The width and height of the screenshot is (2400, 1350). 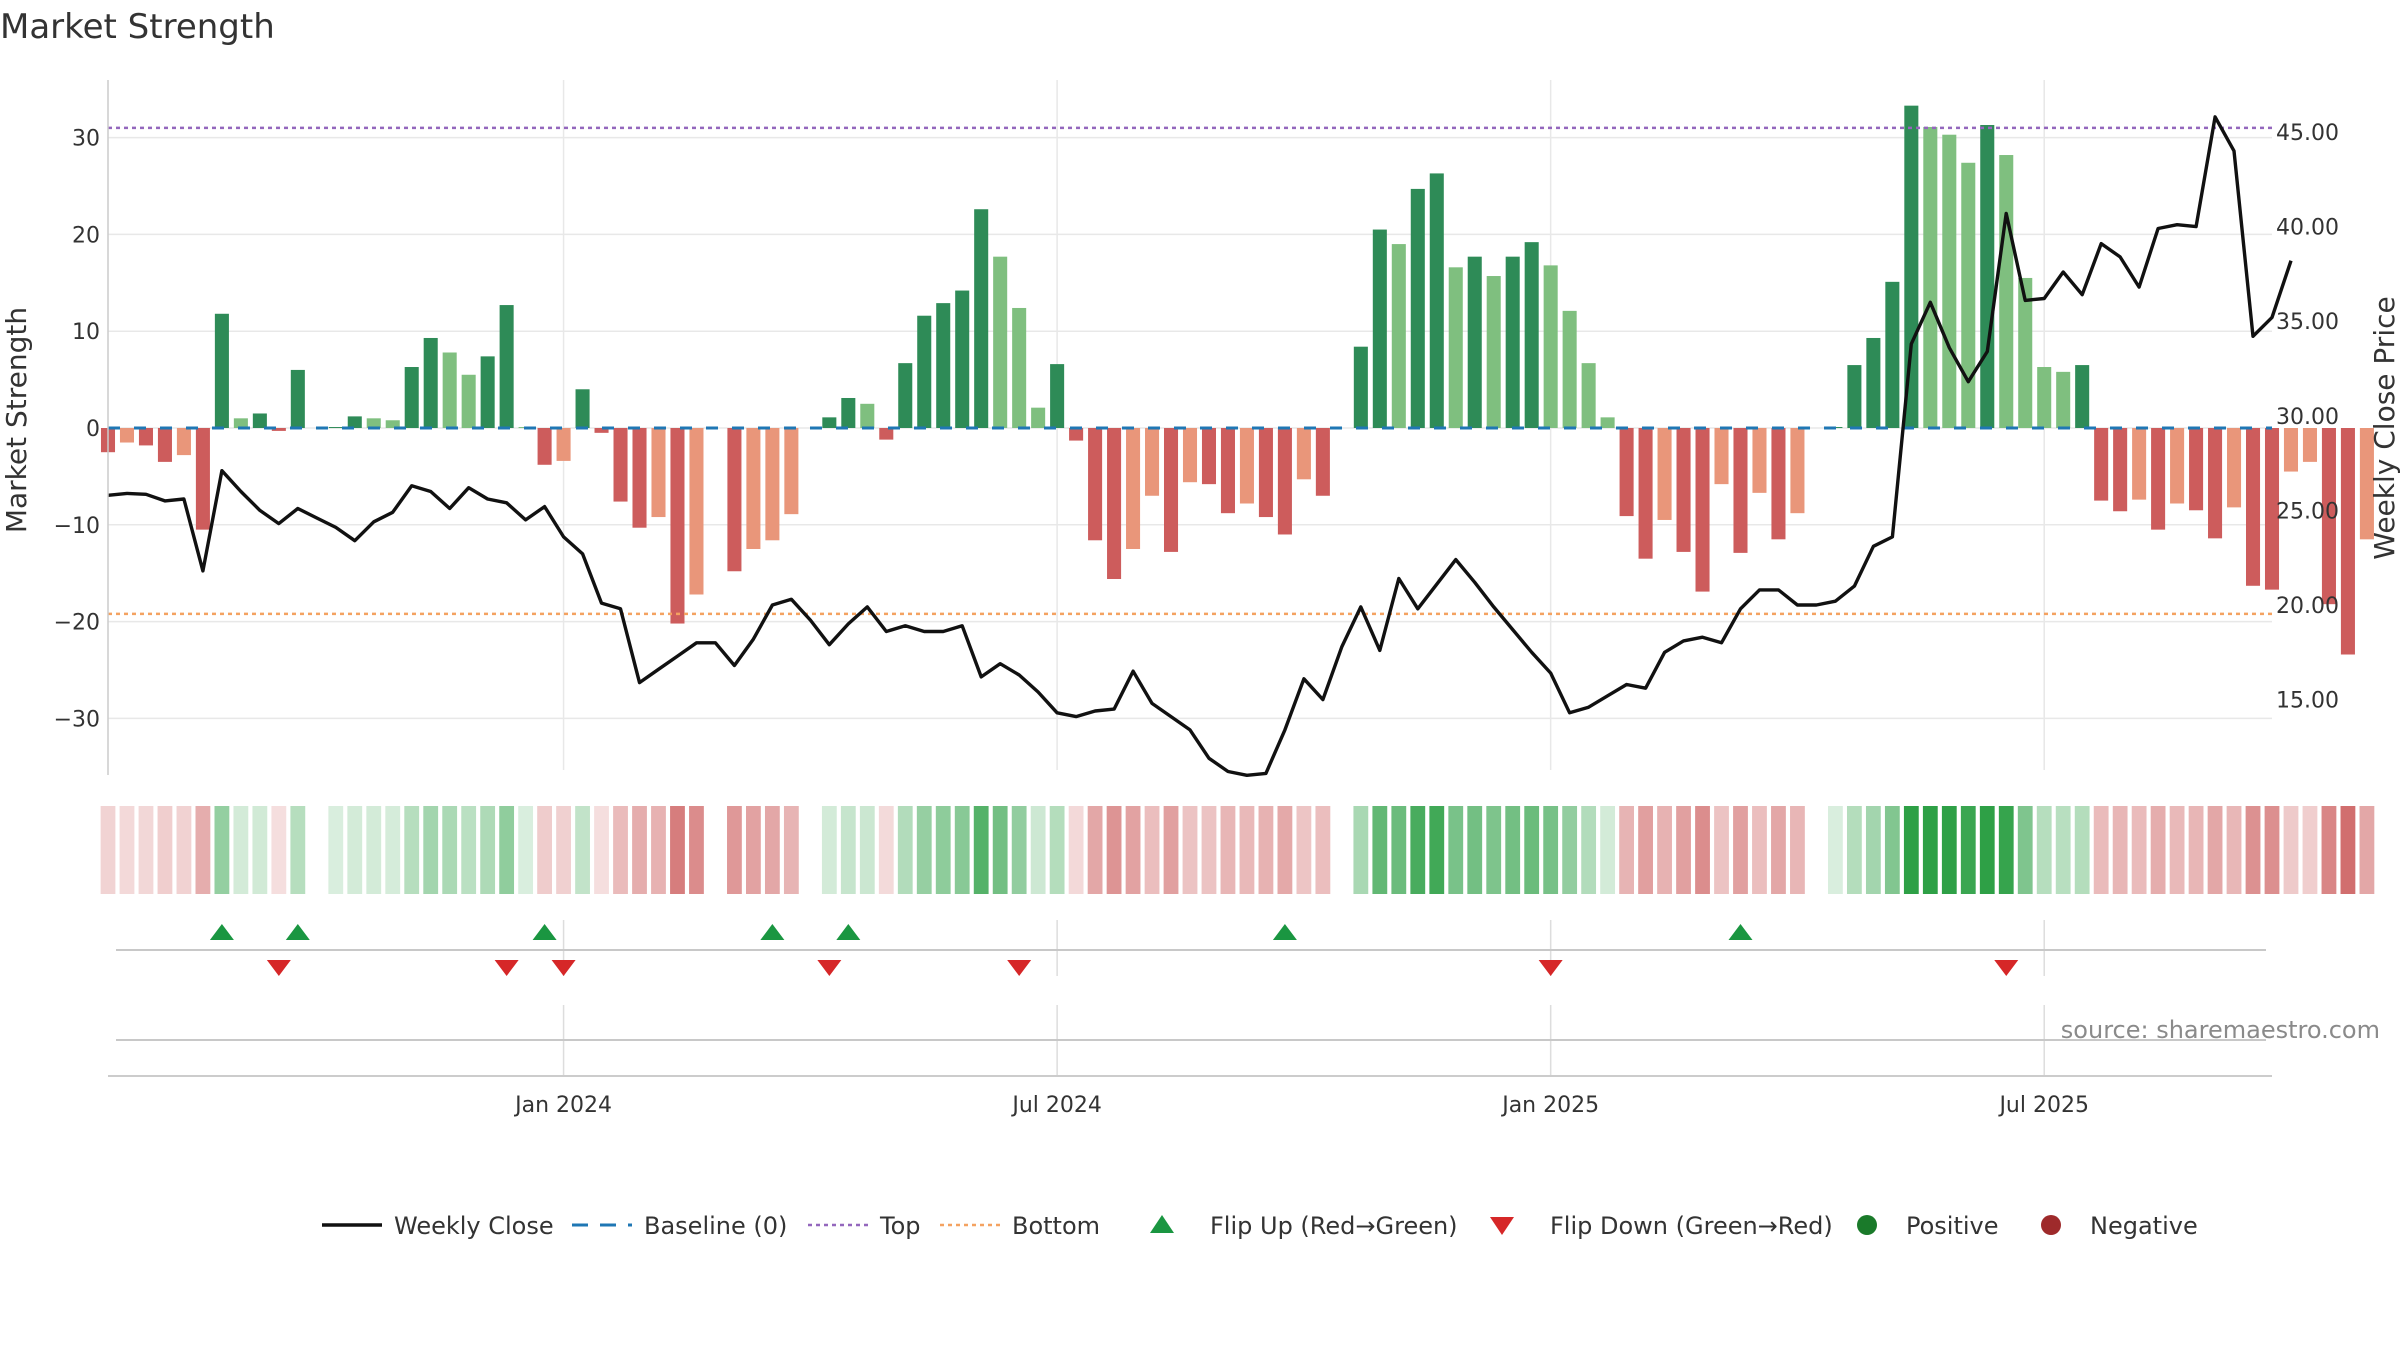 I want to click on legend-item: Baseline (0), so click(x=679, y=1226).